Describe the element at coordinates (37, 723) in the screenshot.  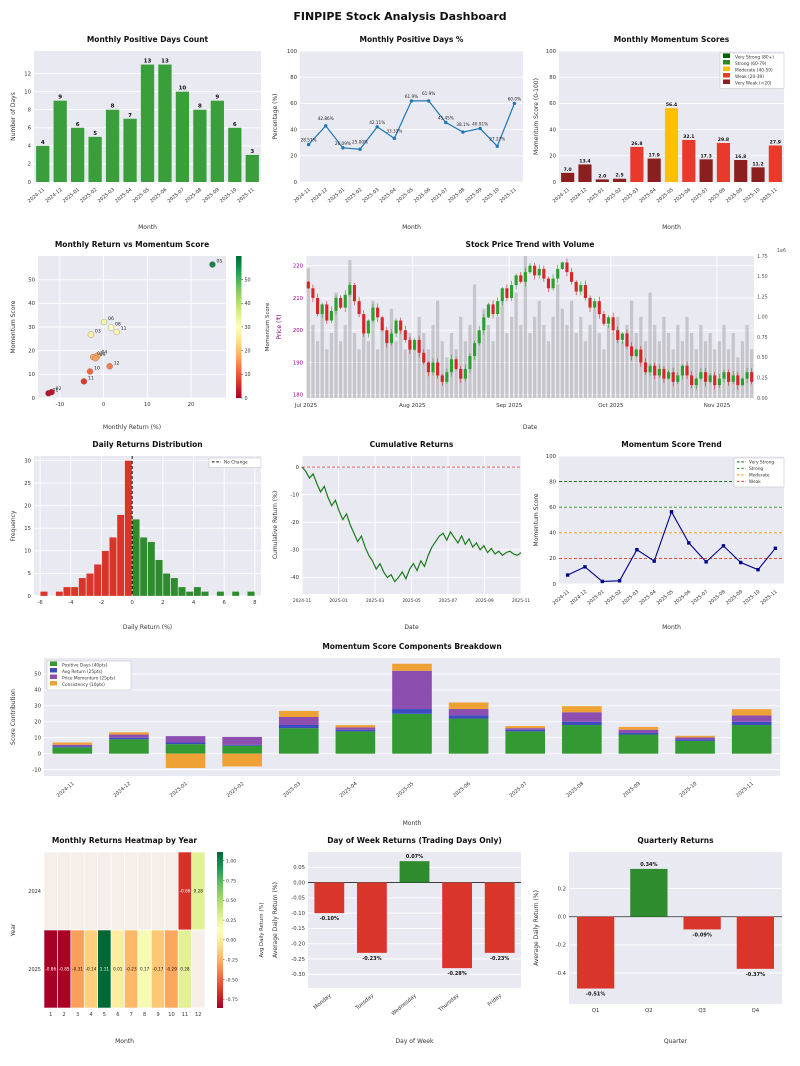
I see `svg-text: 20` at that location.